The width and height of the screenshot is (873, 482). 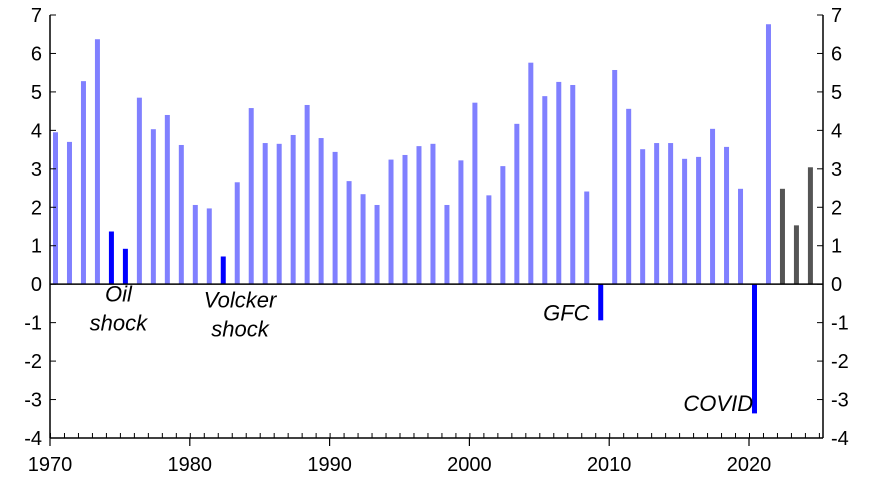 I want to click on bar-1995, so click(x=405, y=219).